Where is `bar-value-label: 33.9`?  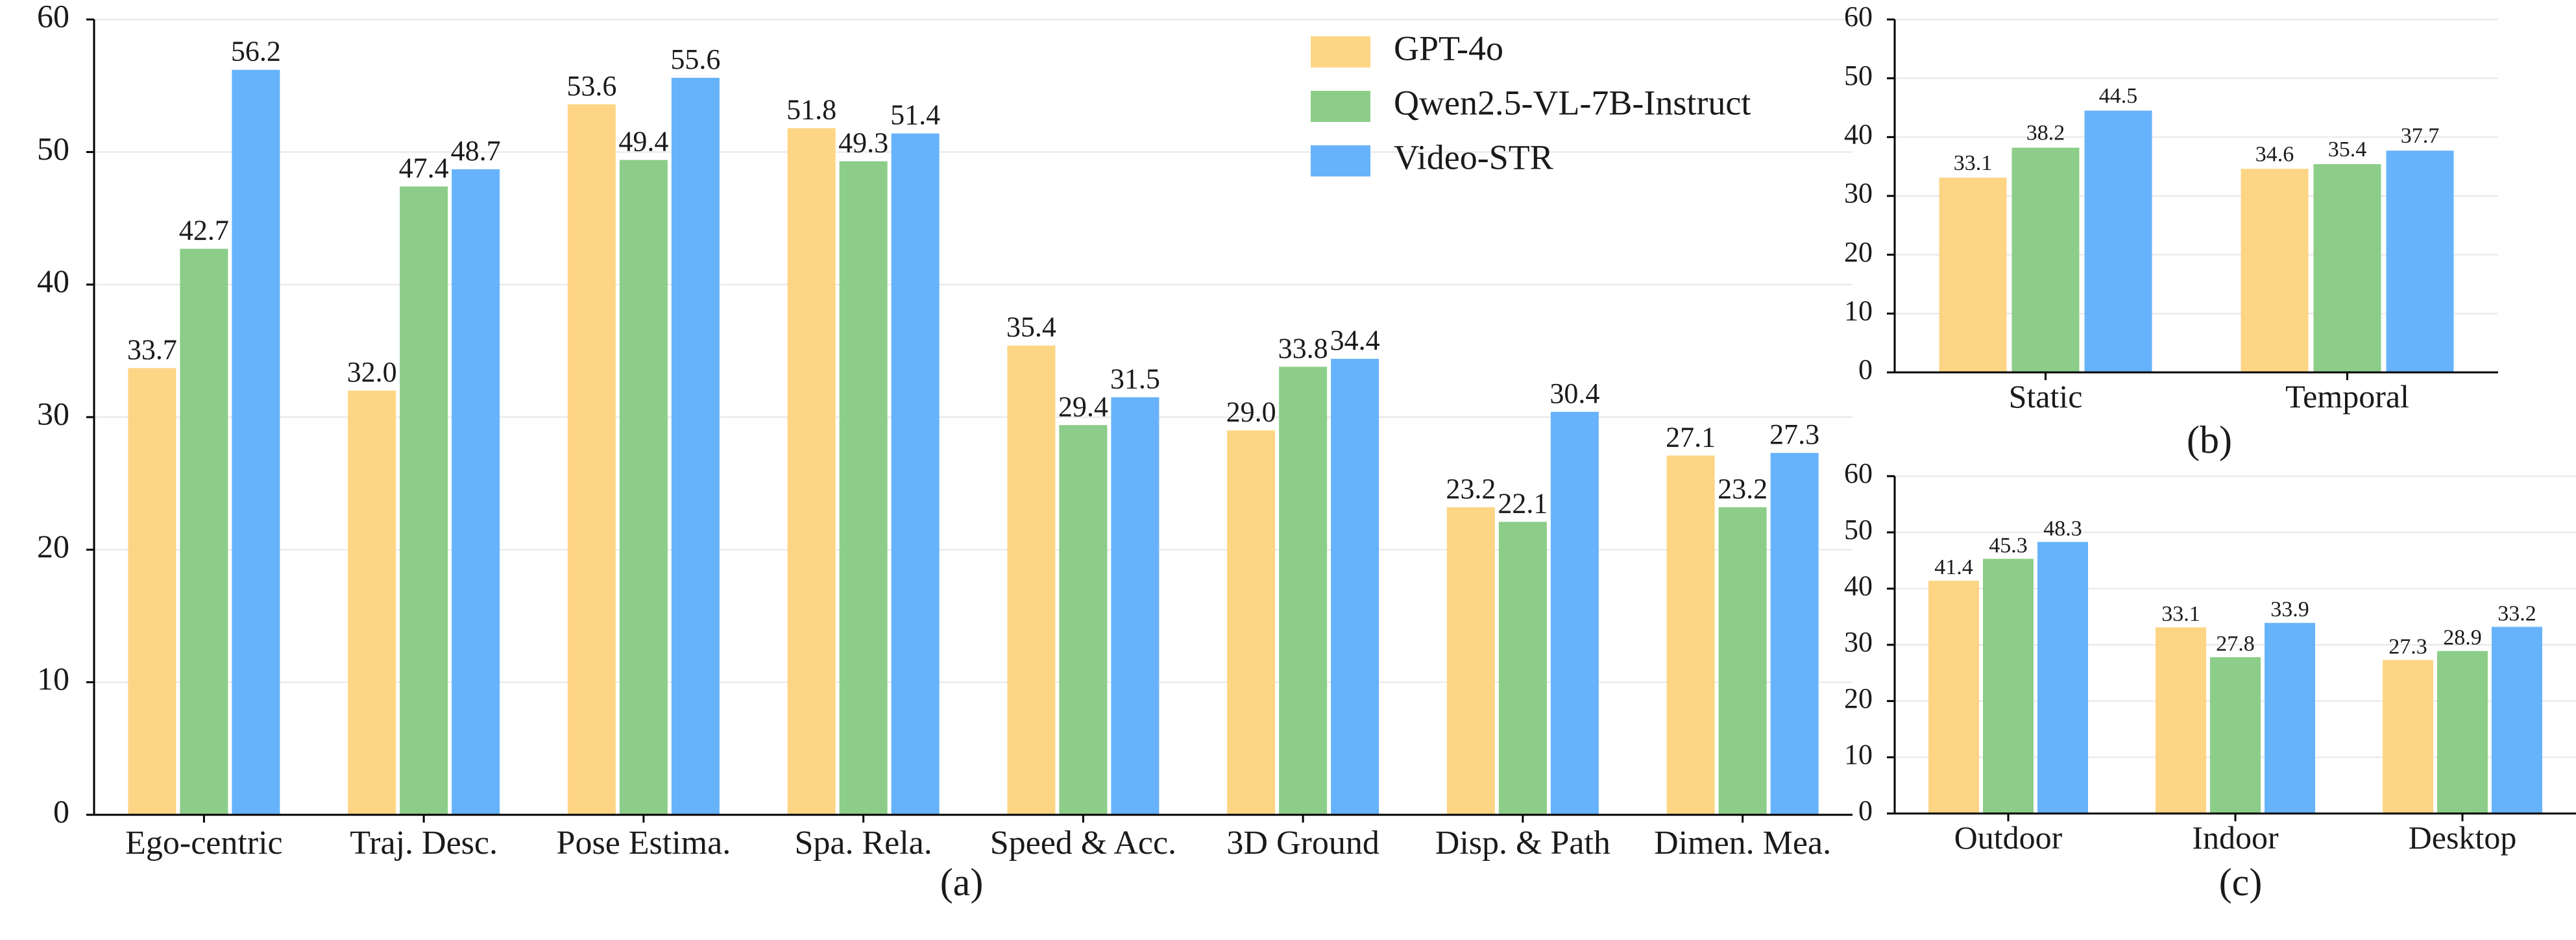
bar-value-label: 33.9 is located at coordinates (2289, 609).